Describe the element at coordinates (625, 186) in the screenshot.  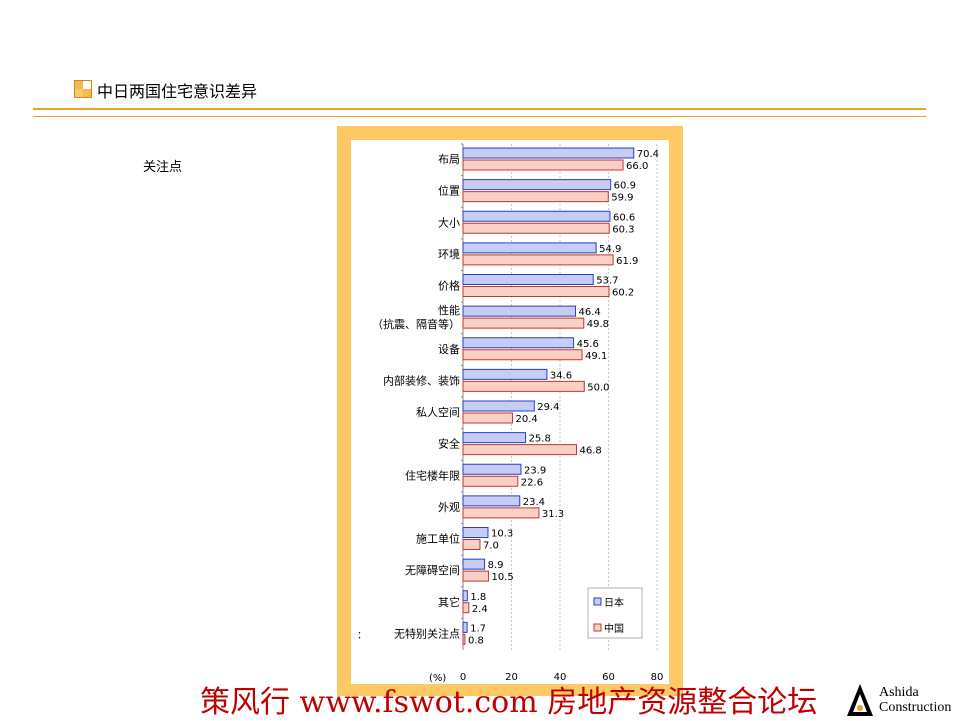
I see `data-label: 60.9` at that location.